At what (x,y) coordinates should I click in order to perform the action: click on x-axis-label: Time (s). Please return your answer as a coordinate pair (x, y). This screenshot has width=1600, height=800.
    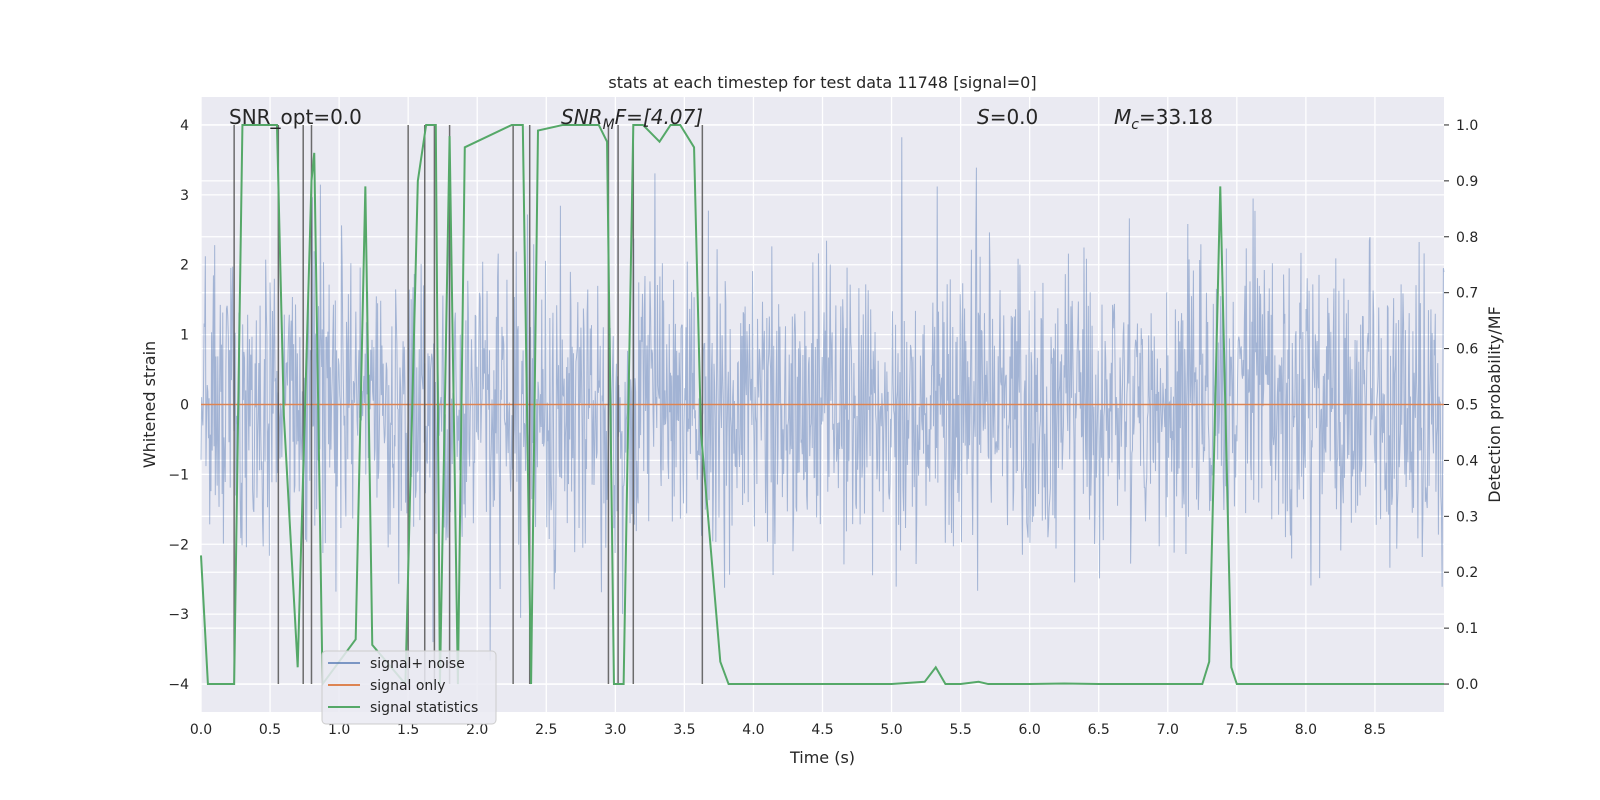
    Looking at the image, I should click on (822, 757).